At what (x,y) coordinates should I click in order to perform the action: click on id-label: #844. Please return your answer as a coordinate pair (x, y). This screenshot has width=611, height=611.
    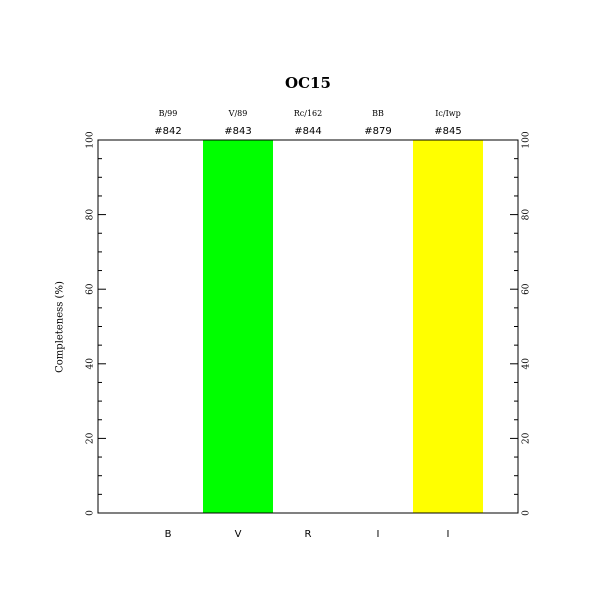
    Looking at the image, I should click on (307, 131).